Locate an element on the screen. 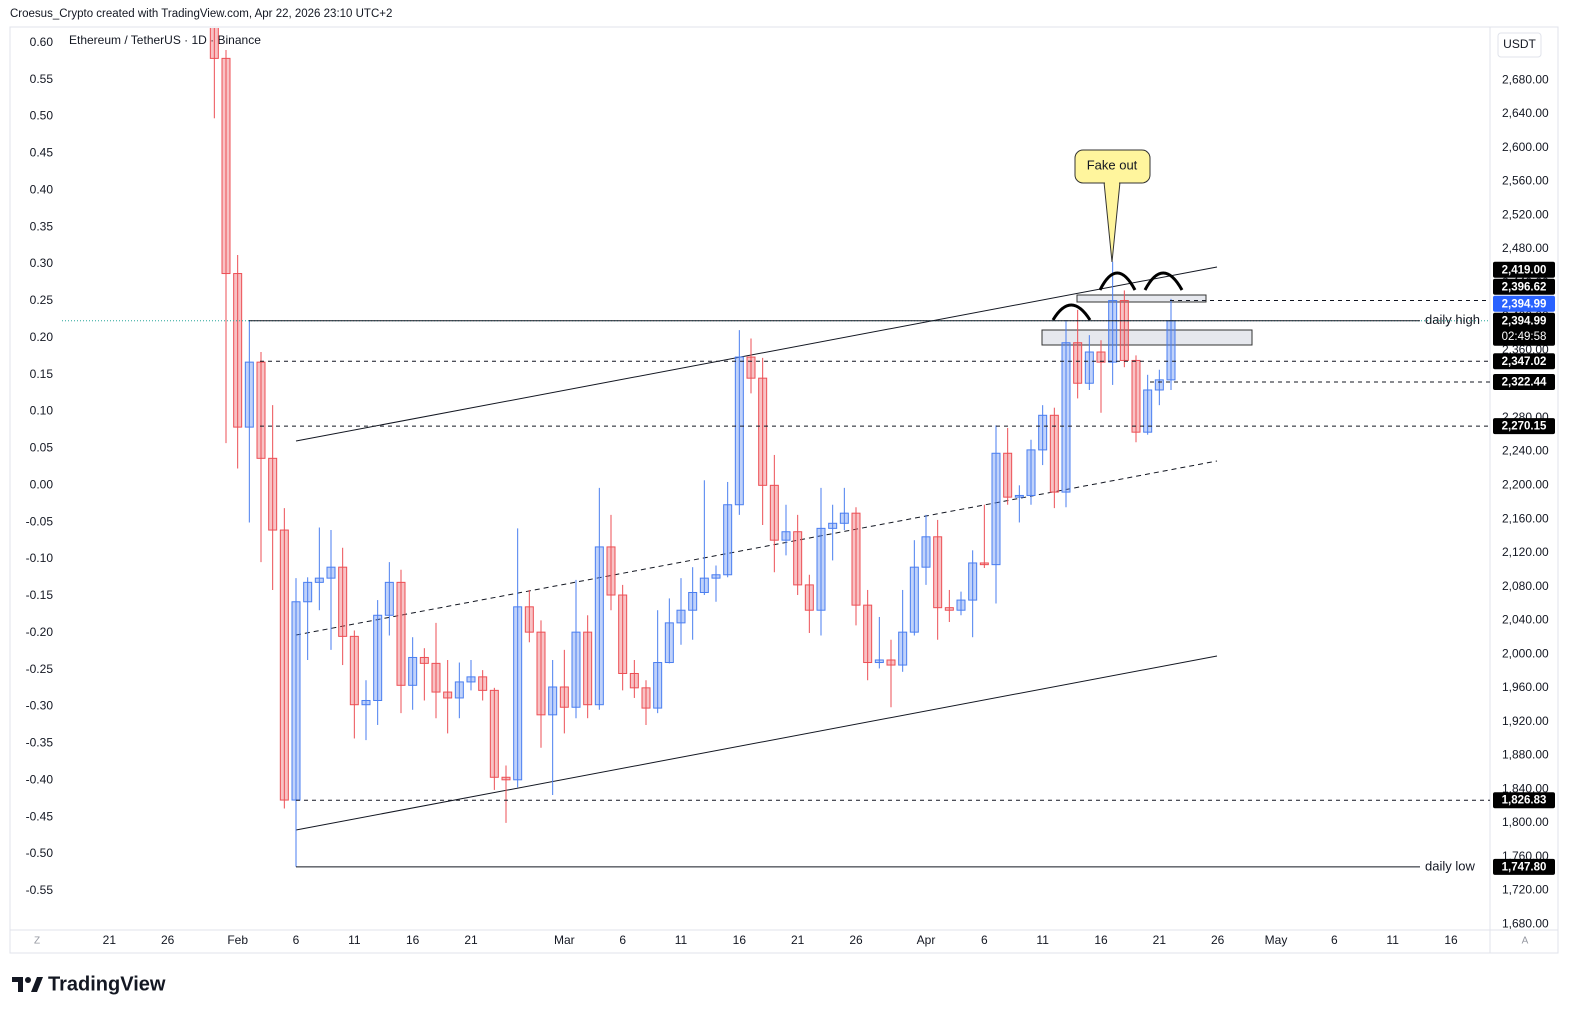  y-tick-label: 1,840.00 is located at coordinates (1525, 788).